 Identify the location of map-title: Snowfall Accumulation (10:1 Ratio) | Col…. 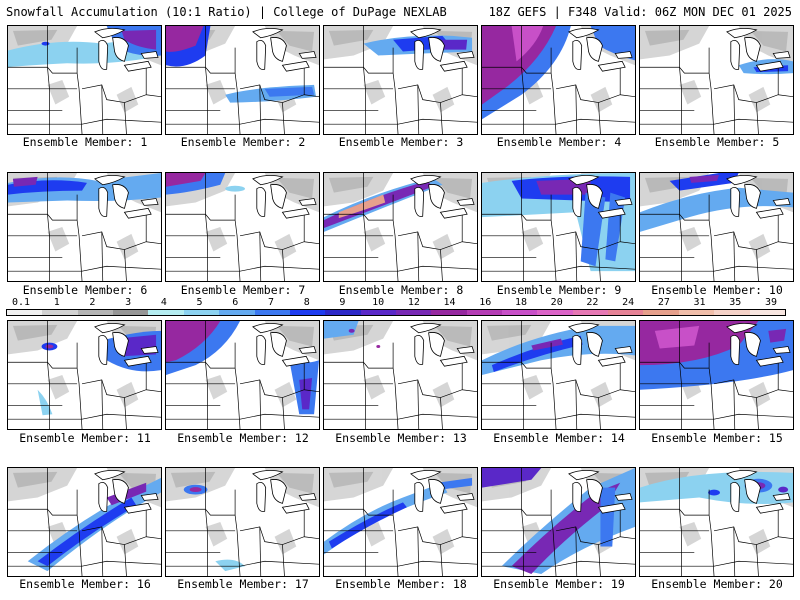
(226, 12).